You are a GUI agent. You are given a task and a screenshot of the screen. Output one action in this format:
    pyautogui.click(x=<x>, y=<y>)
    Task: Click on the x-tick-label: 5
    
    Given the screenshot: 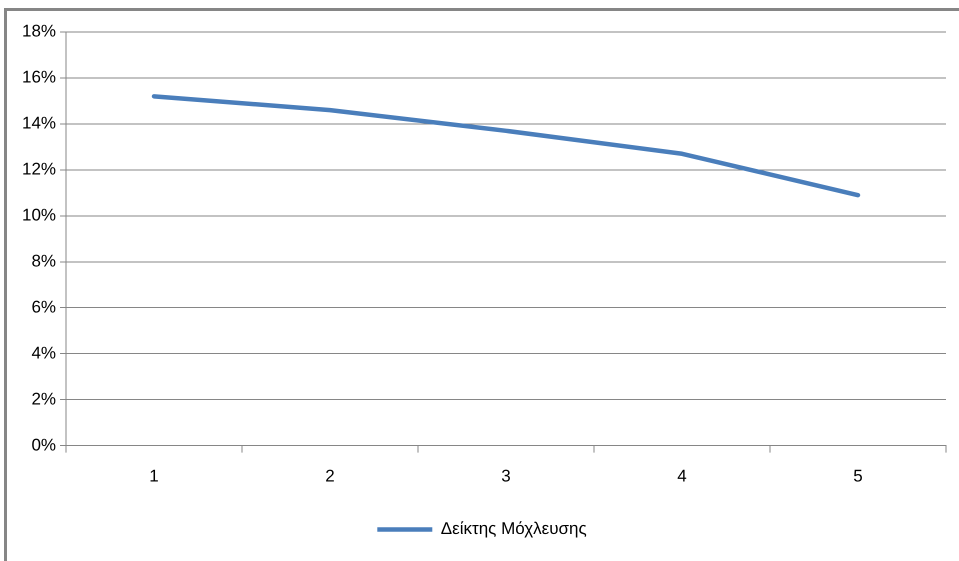 What is the action you would take?
    pyautogui.click(x=858, y=476)
    